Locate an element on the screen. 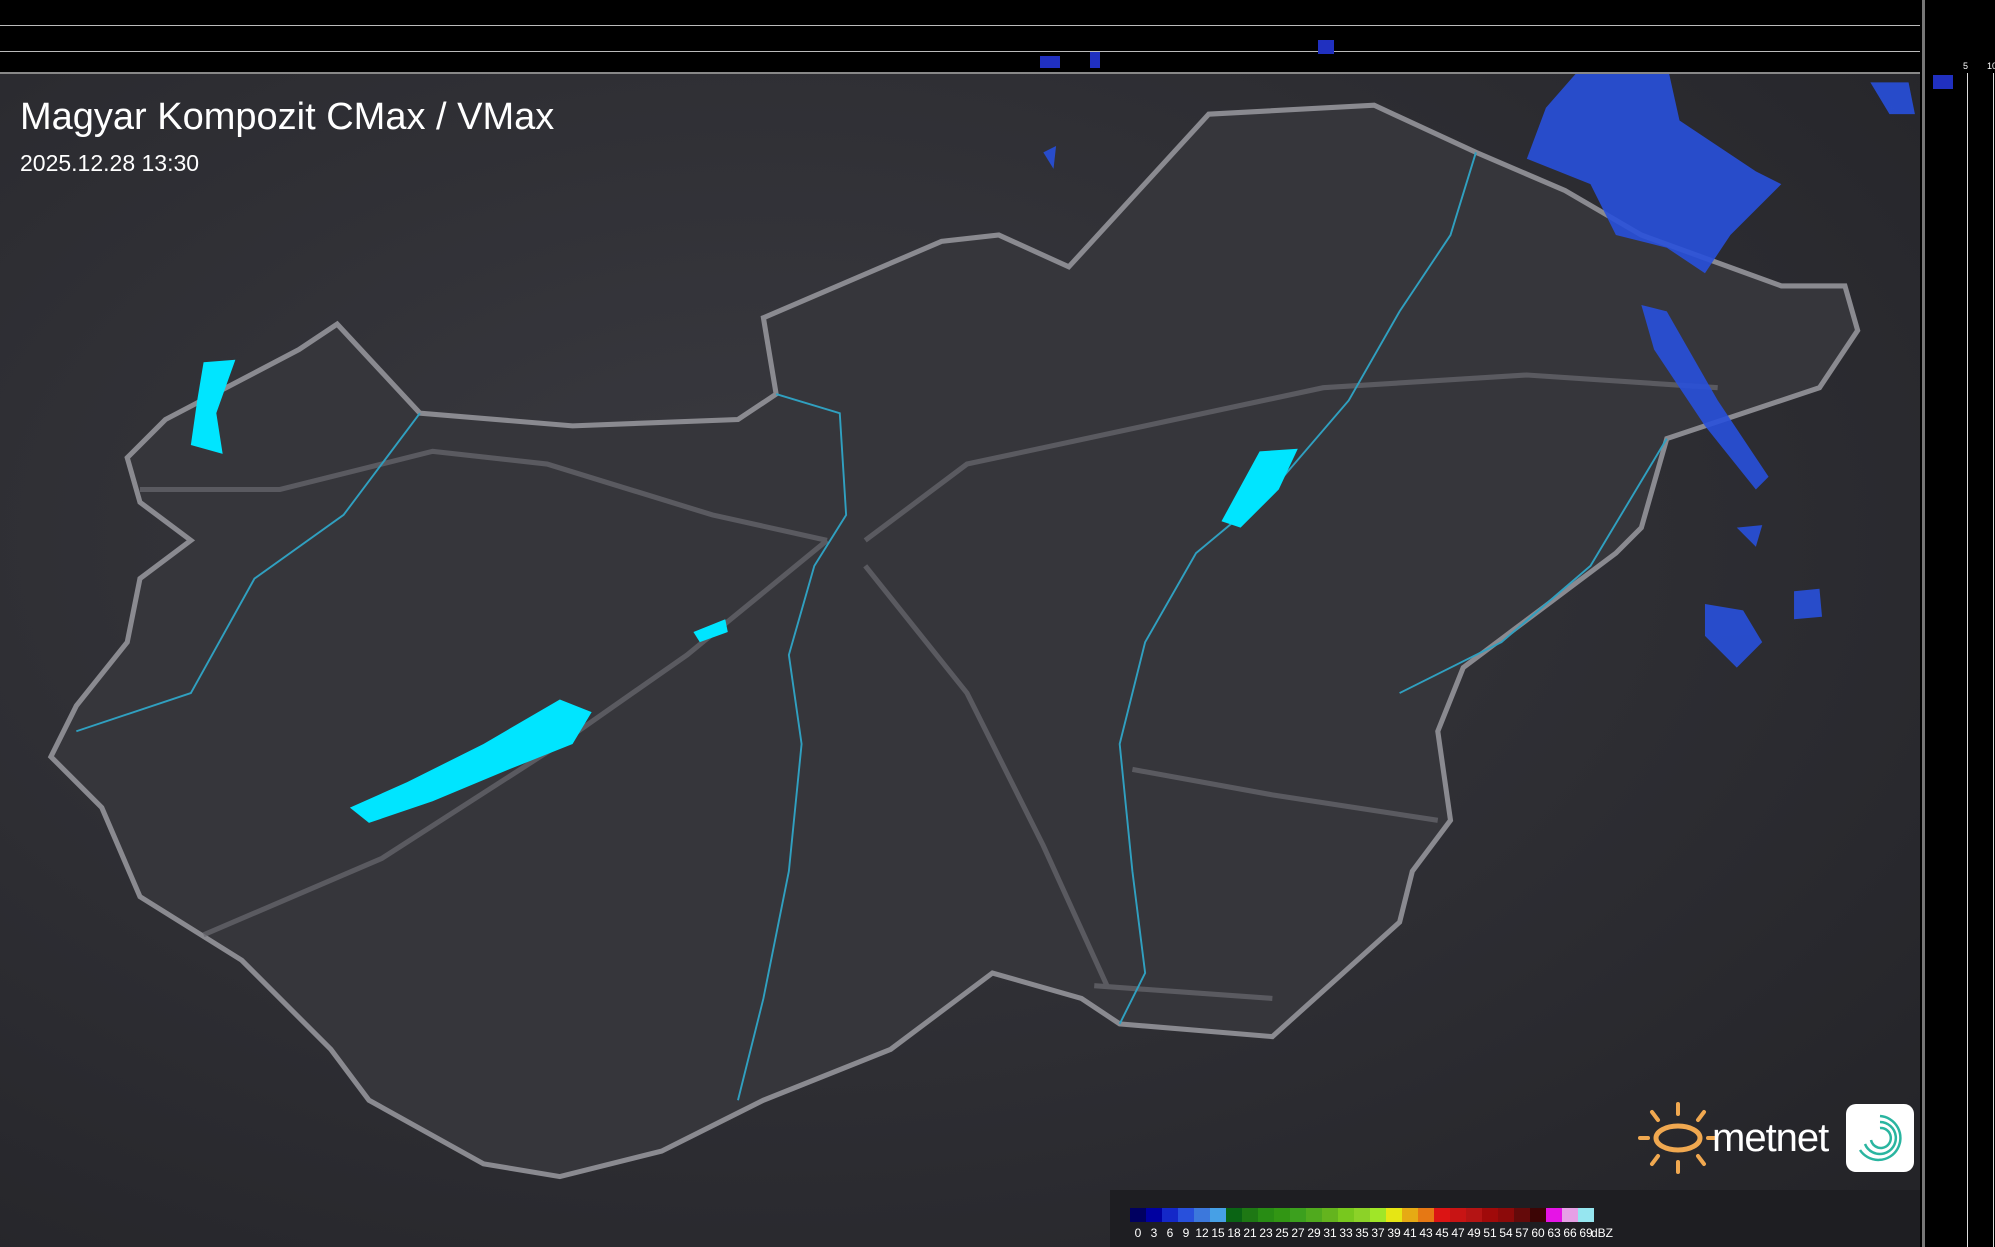 This screenshot has height=1247, width=1995. legend-label: 0 is located at coordinates (1138, 1233).